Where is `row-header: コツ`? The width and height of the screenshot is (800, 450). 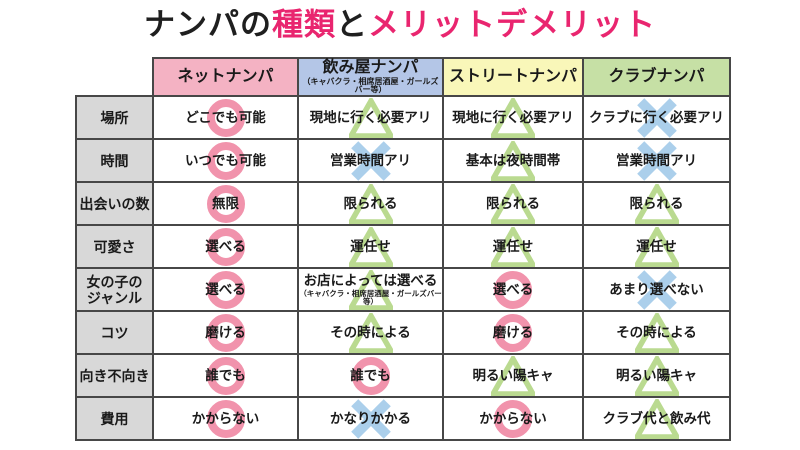 row-header: コツ is located at coordinates (114, 333).